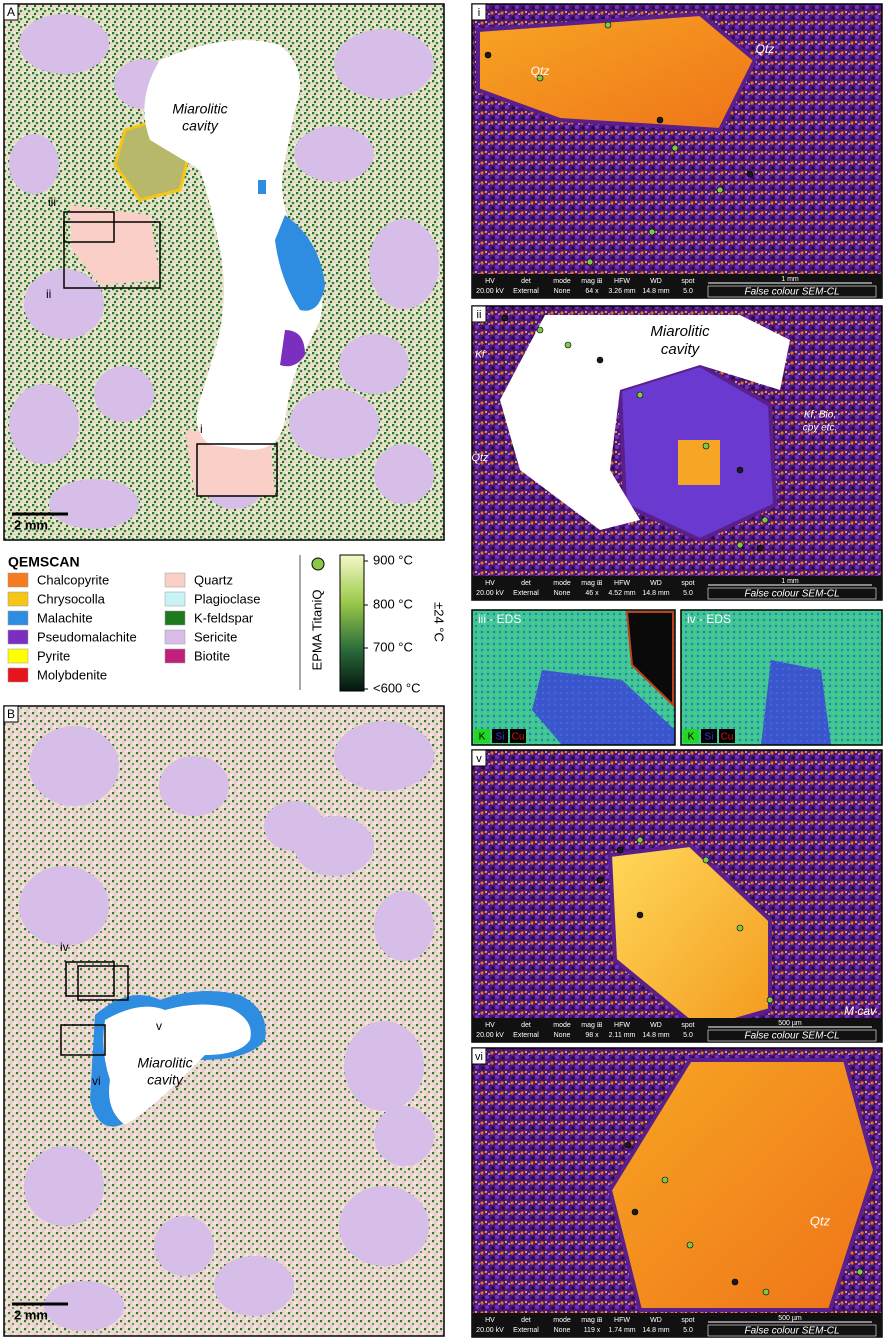  Describe the element at coordinates (860, 1011) in the screenshot. I see `annotation: M cav` at that location.